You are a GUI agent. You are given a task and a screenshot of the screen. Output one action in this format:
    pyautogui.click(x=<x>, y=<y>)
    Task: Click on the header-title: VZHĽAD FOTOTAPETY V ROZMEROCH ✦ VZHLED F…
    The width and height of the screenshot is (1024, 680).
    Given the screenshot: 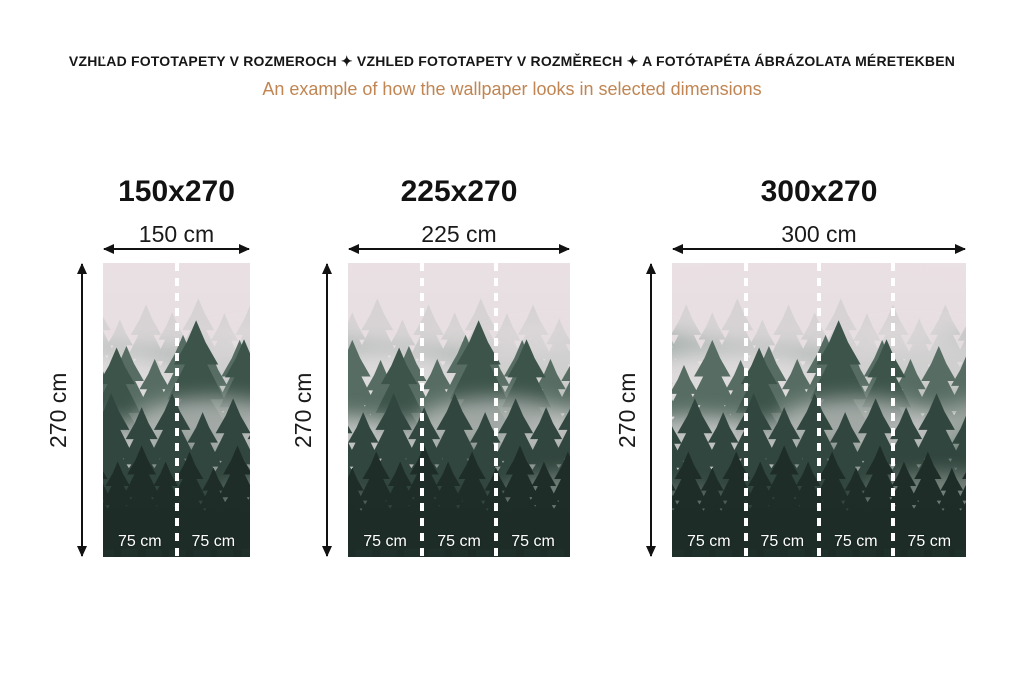 What is the action you would take?
    pyautogui.click(x=512, y=61)
    